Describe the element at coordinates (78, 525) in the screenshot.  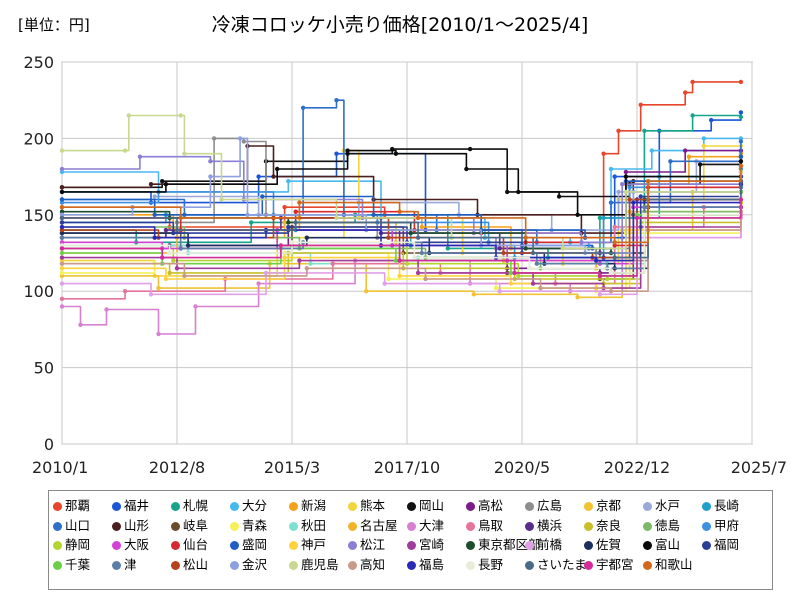
I see `legend-label: 山口` at that location.